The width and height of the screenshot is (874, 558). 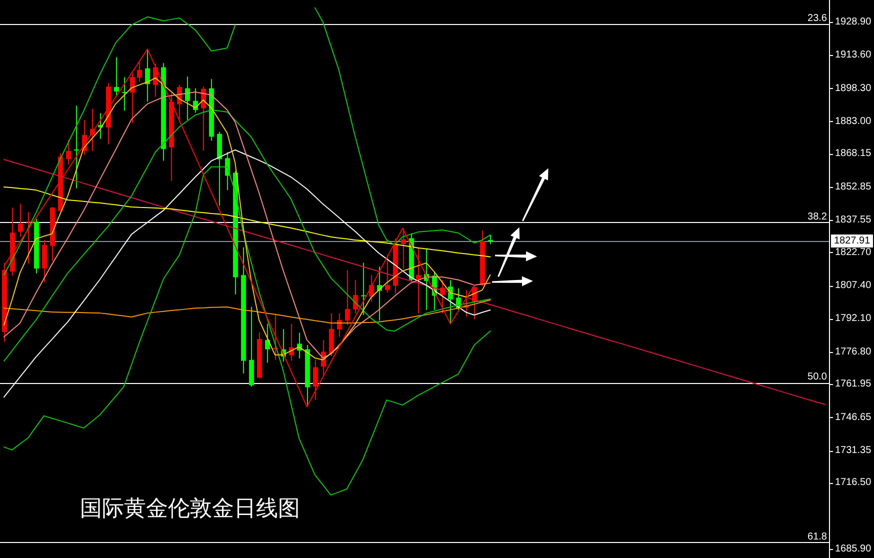 What do you see at coordinates (853, 55) in the screenshot?
I see `y-tick-label: 1913.60` at bounding box center [853, 55].